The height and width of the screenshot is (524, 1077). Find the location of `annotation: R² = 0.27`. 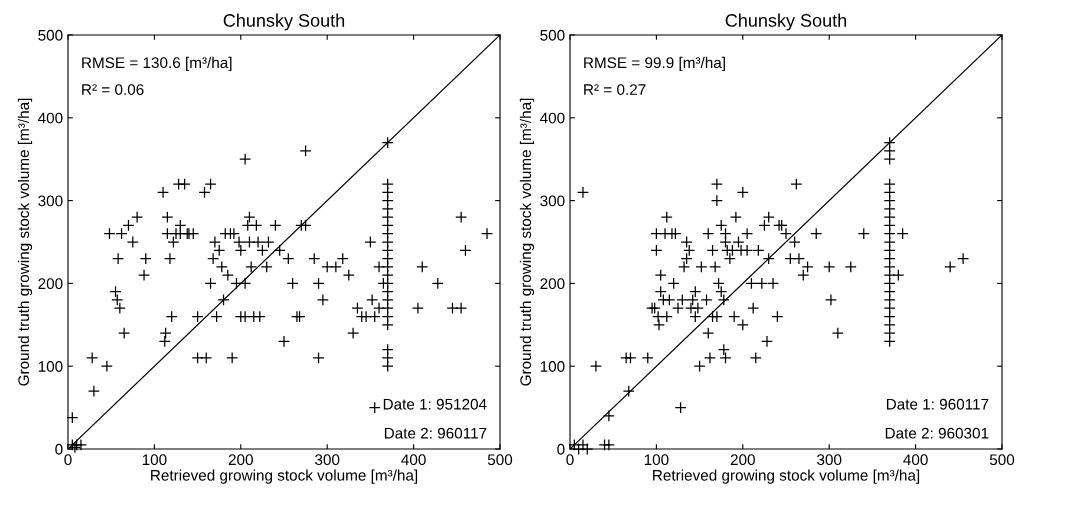

annotation: R² = 0.27 is located at coordinates (615, 89).